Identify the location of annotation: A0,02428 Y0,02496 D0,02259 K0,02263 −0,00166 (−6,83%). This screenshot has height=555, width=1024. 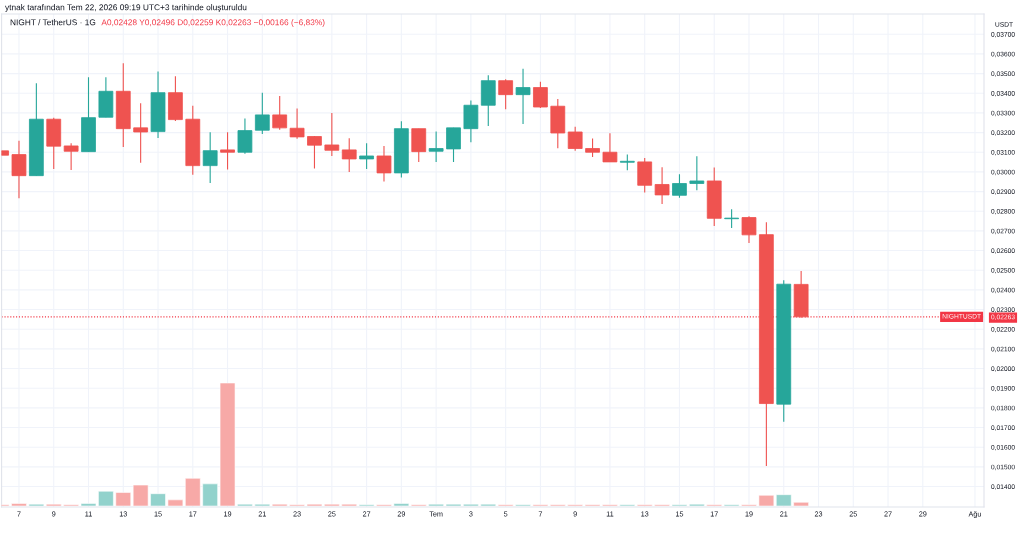
(213, 23).